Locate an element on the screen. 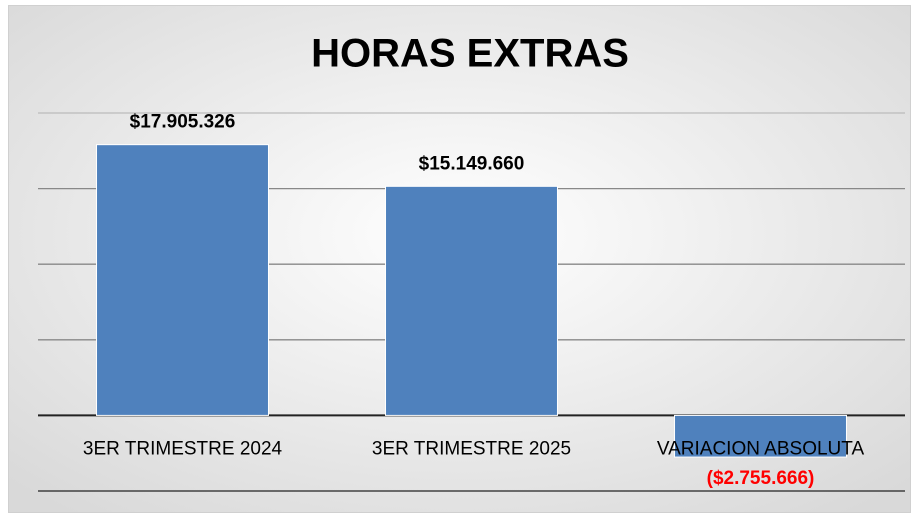  data-label: $17.905.326 is located at coordinates (183, 122).